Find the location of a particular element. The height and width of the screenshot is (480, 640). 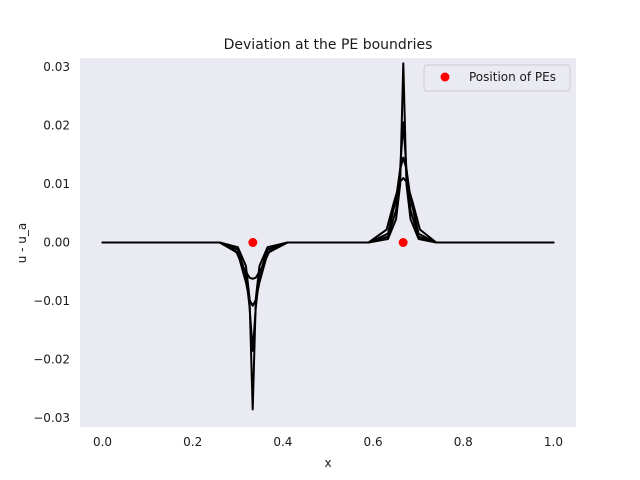

legend: Position of PEs is located at coordinates (497, 78).